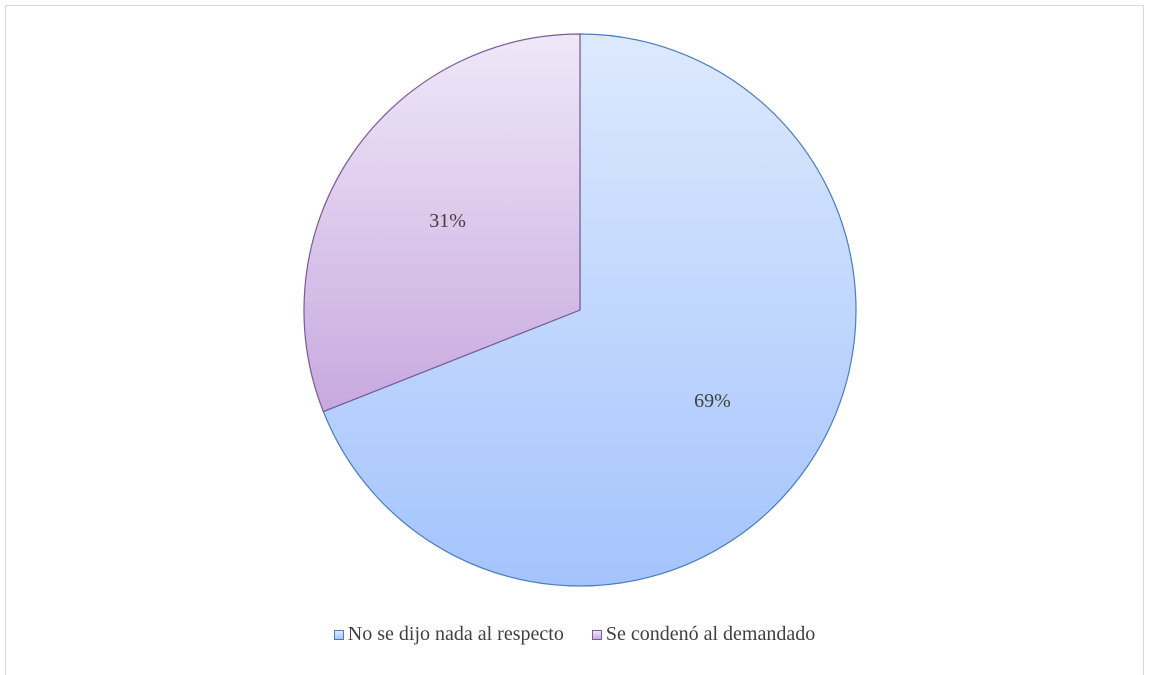  I want to click on legend-item-no-se-dijo: No se dijo nada al respecto, so click(448, 634).